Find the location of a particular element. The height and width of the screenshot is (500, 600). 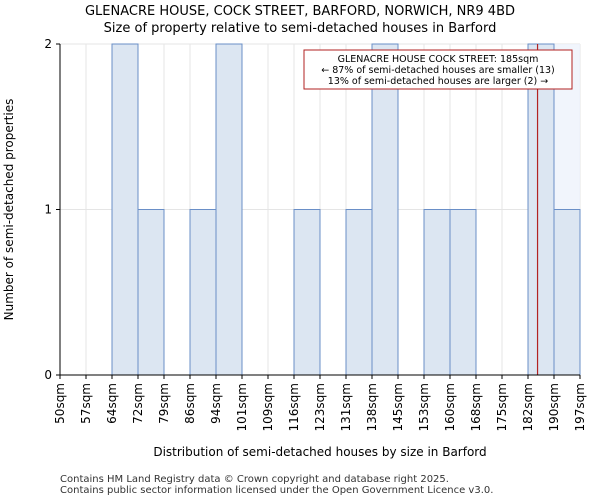

x-tick-label: 197sqm is located at coordinates (580, 407).